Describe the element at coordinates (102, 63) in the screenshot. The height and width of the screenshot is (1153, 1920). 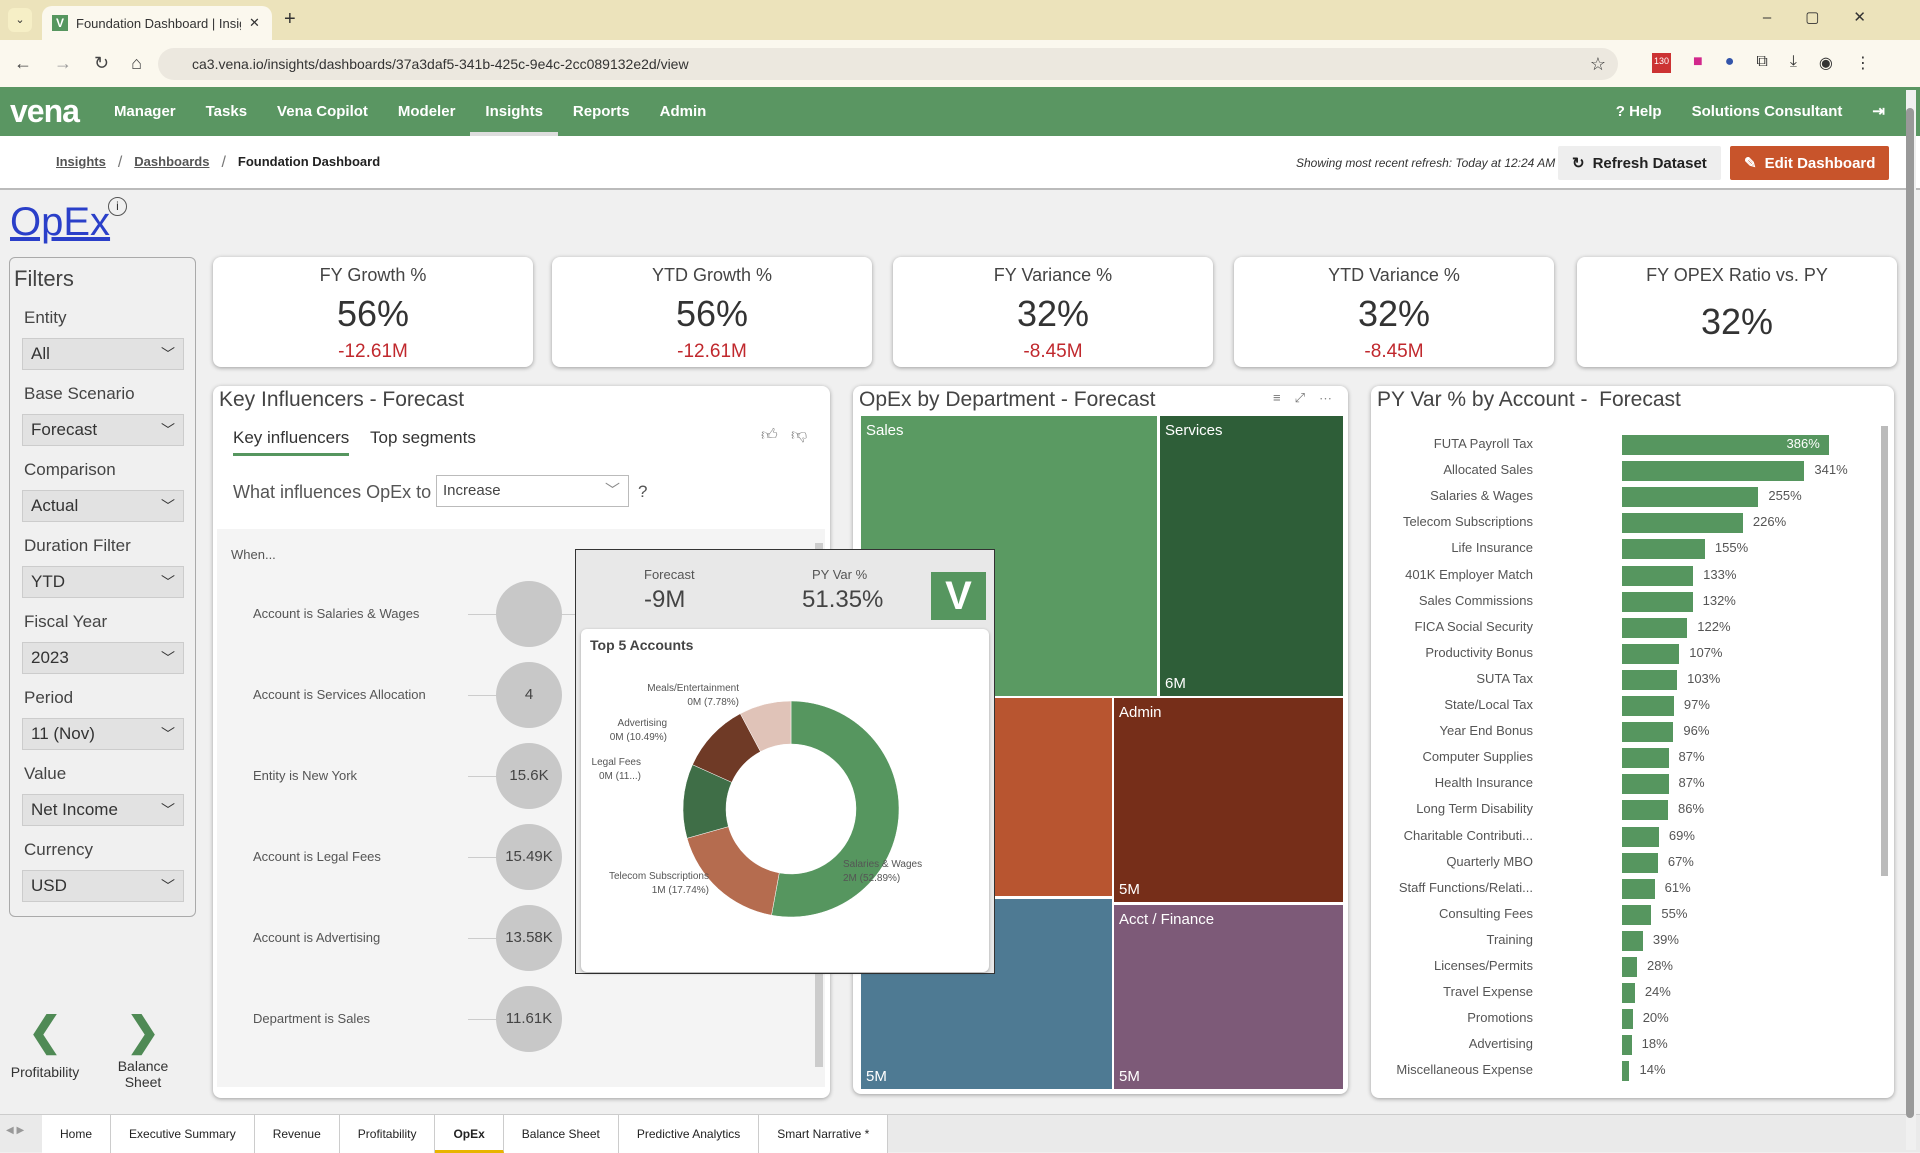
I see `reload-icon: ↻` at that location.